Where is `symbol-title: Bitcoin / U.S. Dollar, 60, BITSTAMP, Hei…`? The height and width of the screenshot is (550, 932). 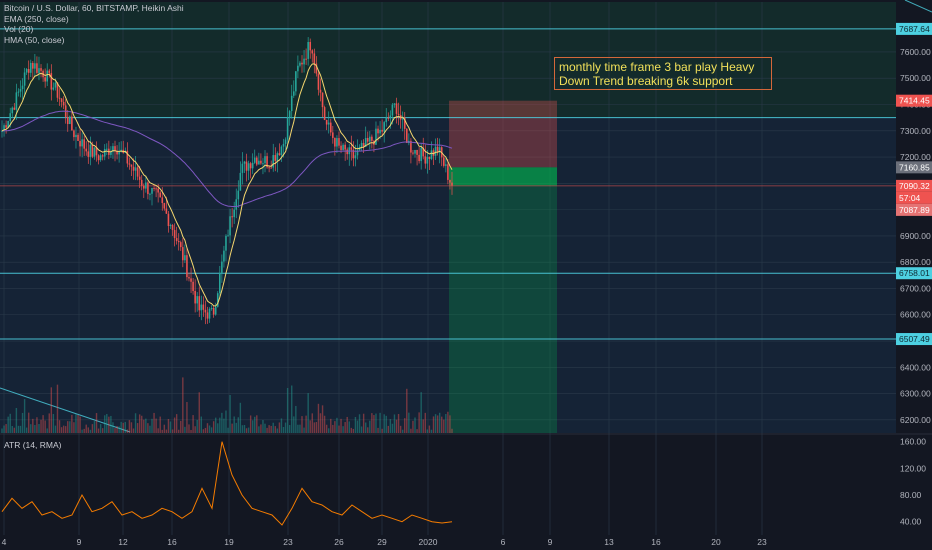
symbol-title: Bitcoin / U.S. Dollar, 60, BITSTAMP, Hei… is located at coordinates (94, 8).